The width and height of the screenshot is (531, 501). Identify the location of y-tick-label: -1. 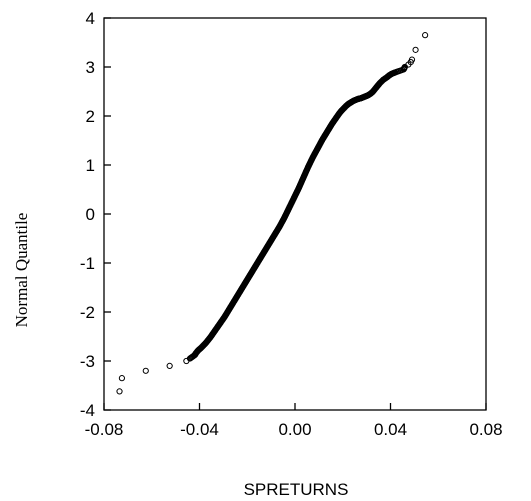
(87, 263).